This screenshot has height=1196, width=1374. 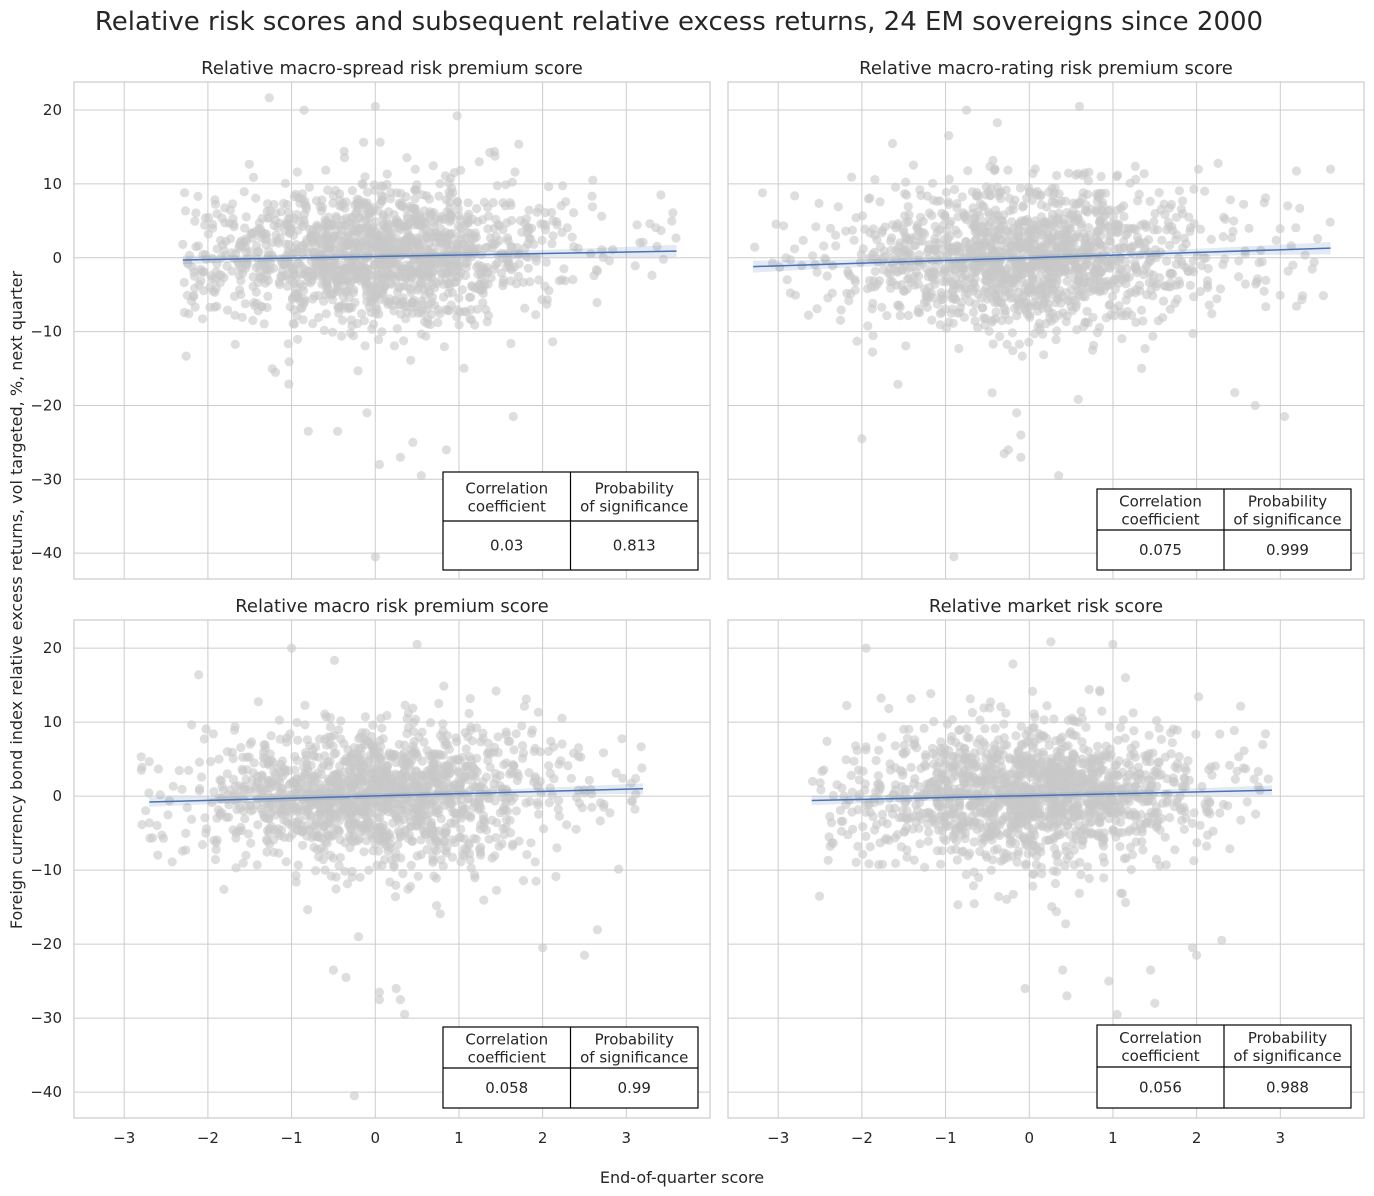 I want to click on table-header: Probability of significance, so click(x=1287, y=511).